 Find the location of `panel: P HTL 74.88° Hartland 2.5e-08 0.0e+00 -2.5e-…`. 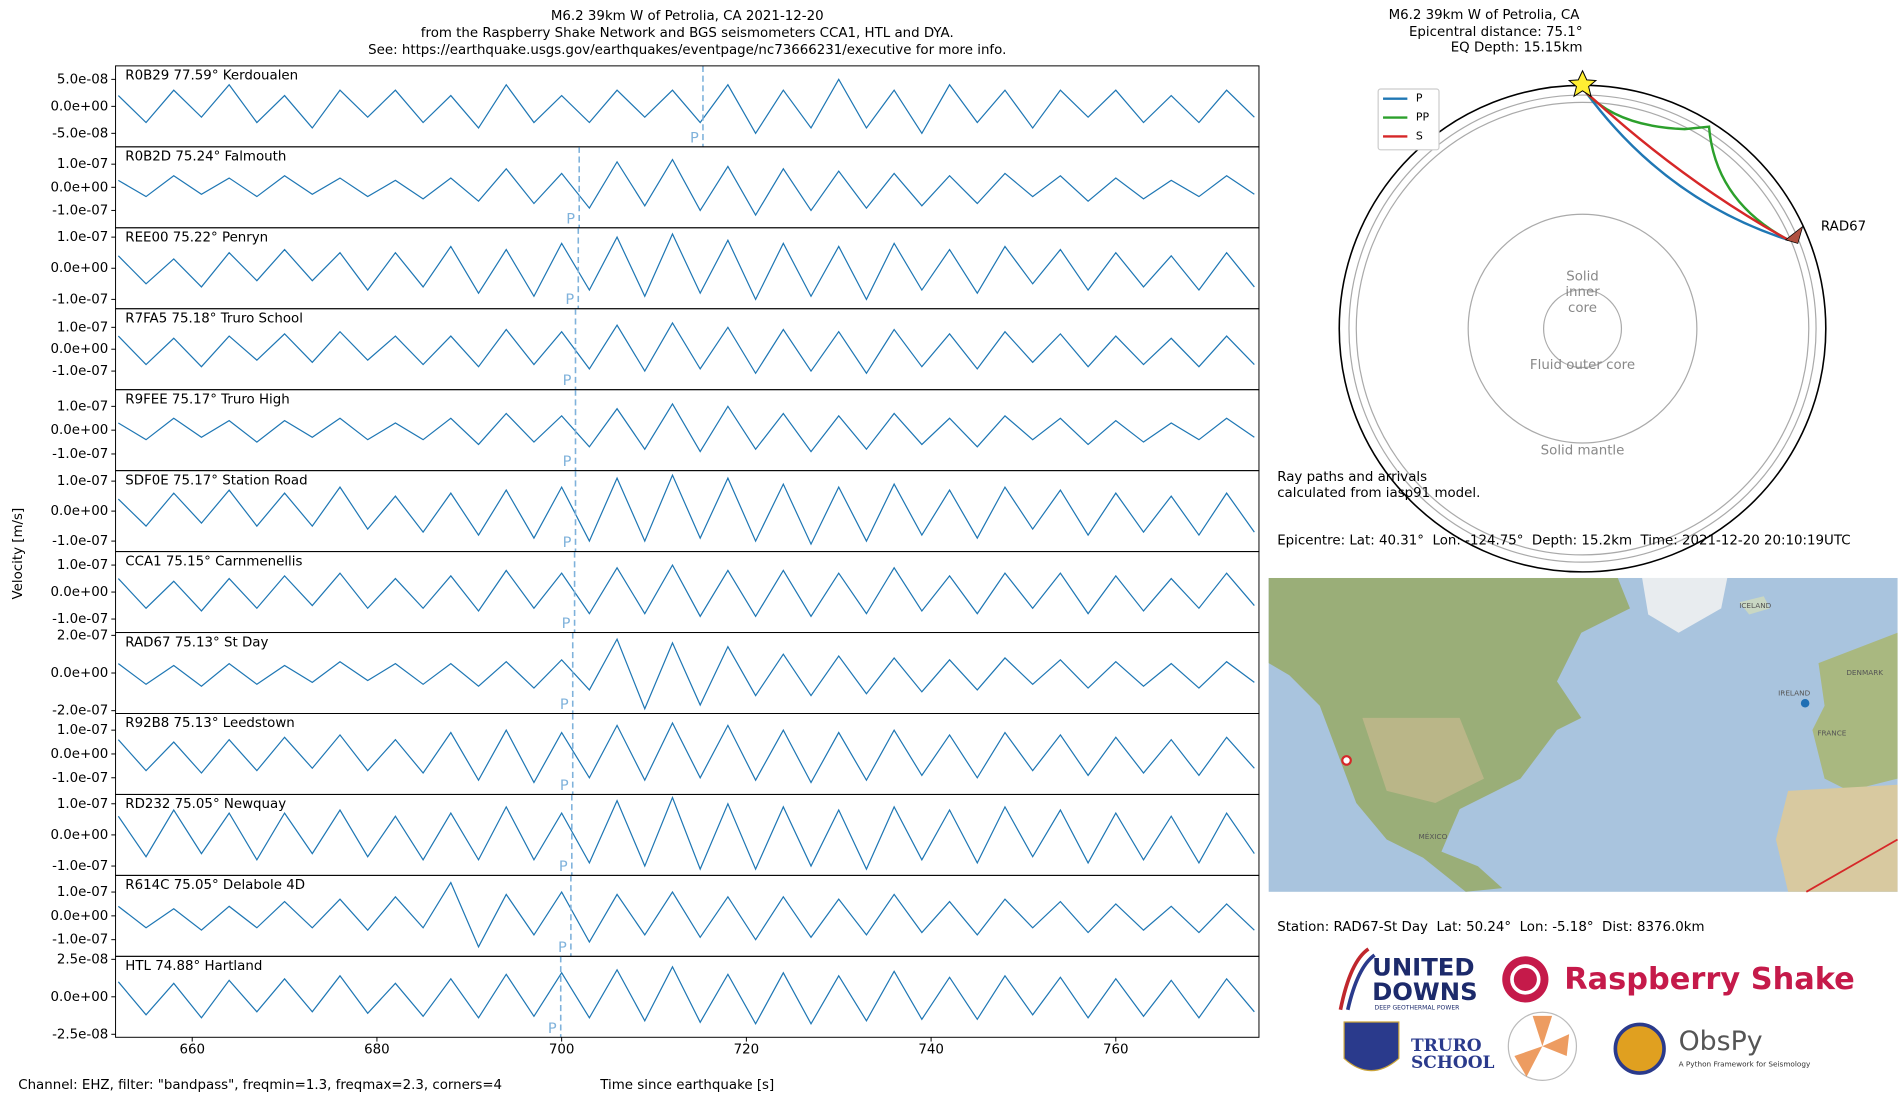

panel: P HTL 74.88° Hartland 2.5e-08 0.0e+00 -2.5e-… is located at coordinates (655, 1004).